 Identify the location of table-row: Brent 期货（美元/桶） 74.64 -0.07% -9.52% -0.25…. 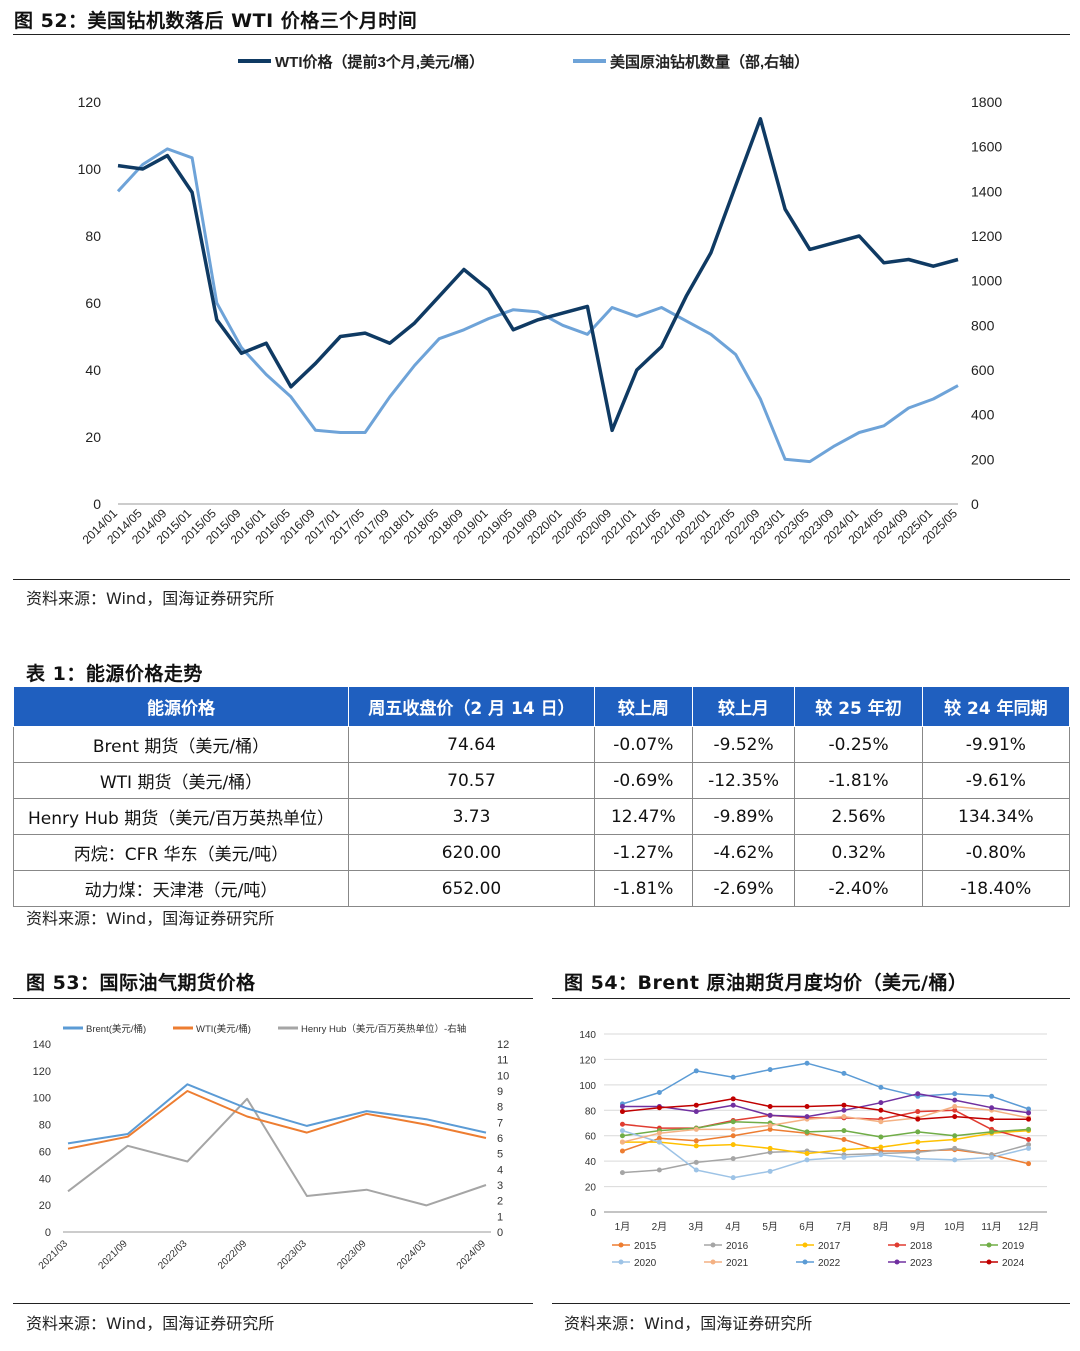
(542, 744).